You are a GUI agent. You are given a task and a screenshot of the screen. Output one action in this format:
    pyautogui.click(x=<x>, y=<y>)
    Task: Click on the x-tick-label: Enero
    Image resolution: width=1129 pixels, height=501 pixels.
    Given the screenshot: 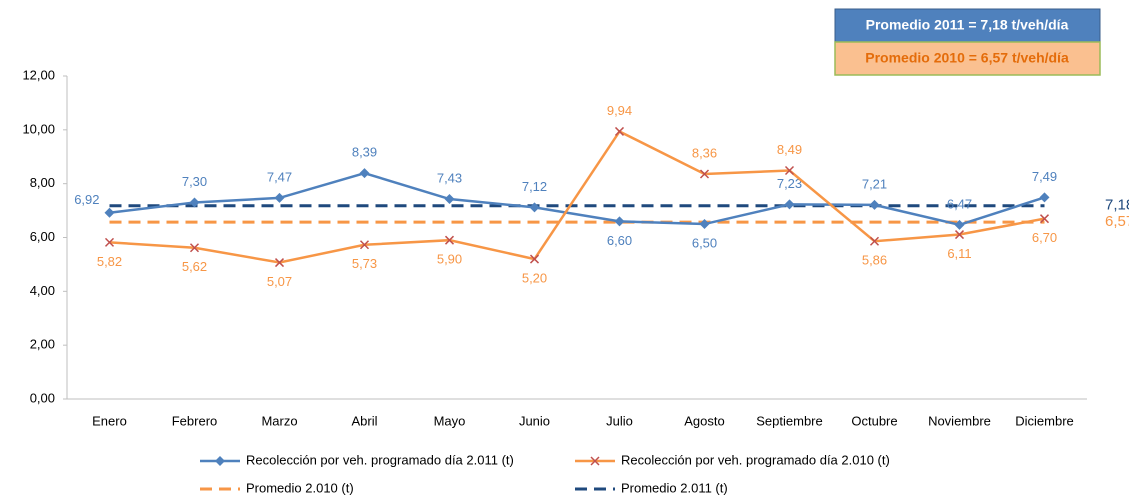 What is the action you would take?
    pyautogui.click(x=109, y=420)
    